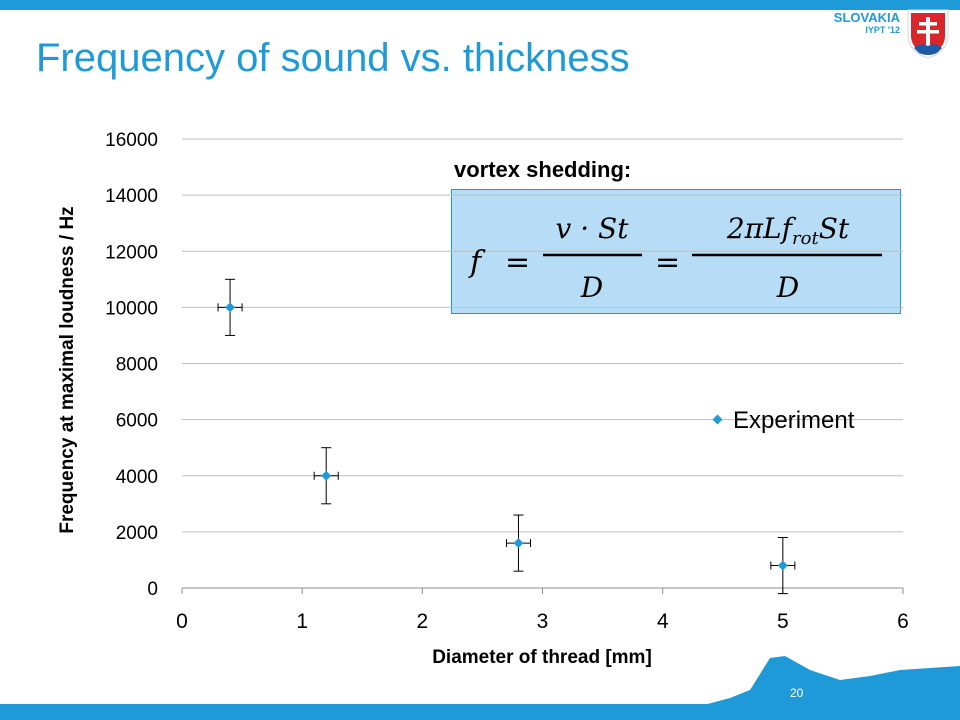  Describe the element at coordinates (543, 621) in the screenshot. I see `x-tick-label: 3` at that location.